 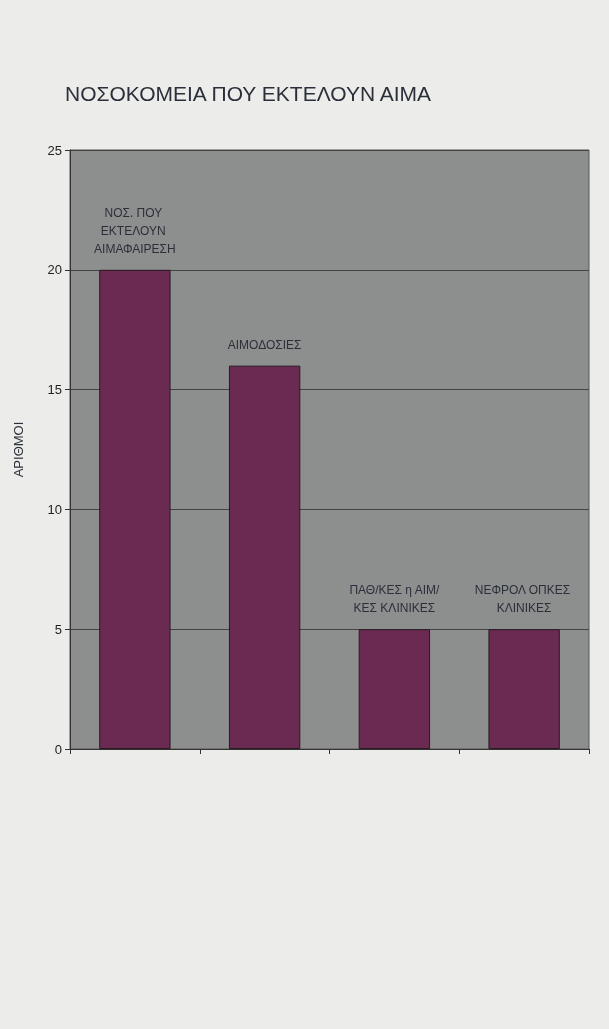 What do you see at coordinates (248, 93) in the screenshot?
I see `chart-title: ΝΟΣΟΚΟΜΕΙΑ ΠΟΥ ΕΚΤΕΛΟΥΝ ΑΙΜΑ` at bounding box center [248, 93].